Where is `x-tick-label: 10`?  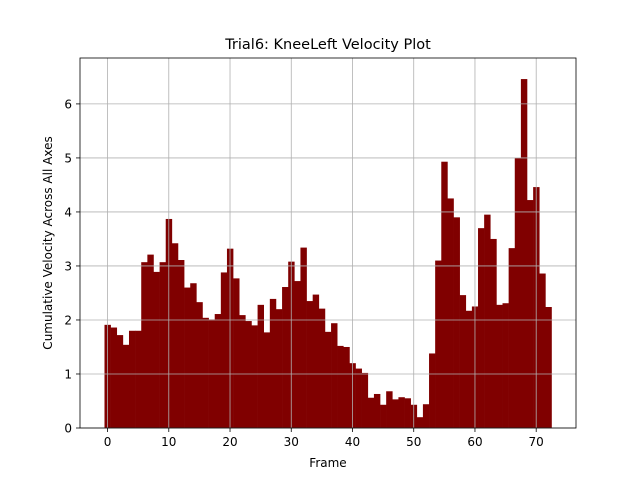 x-tick-label: 10 is located at coordinates (168, 442).